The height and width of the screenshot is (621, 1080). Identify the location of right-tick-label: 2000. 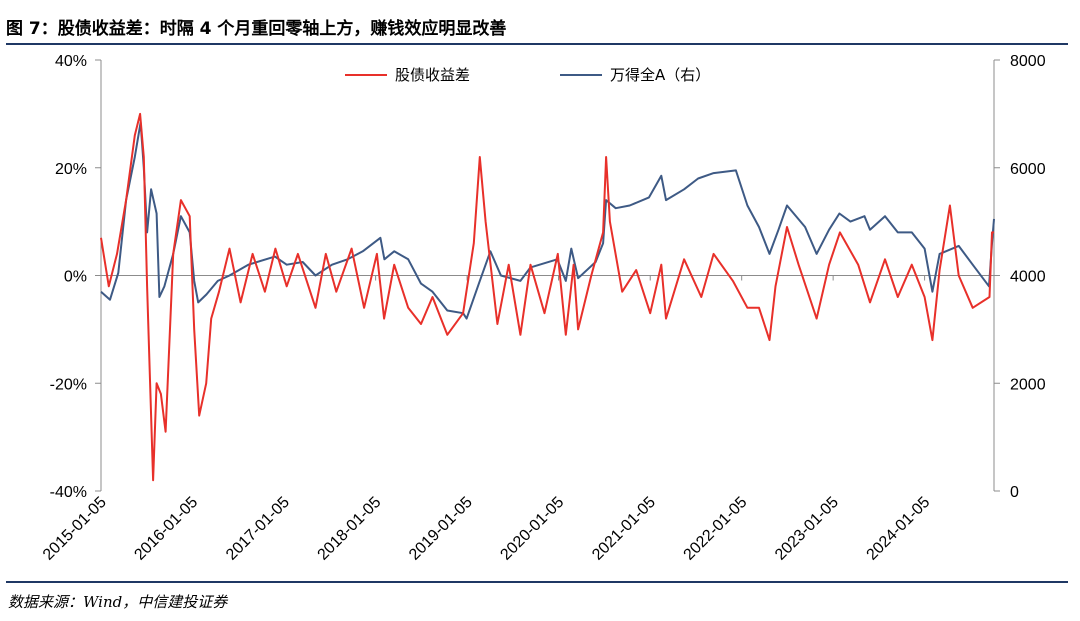
(1028, 384).